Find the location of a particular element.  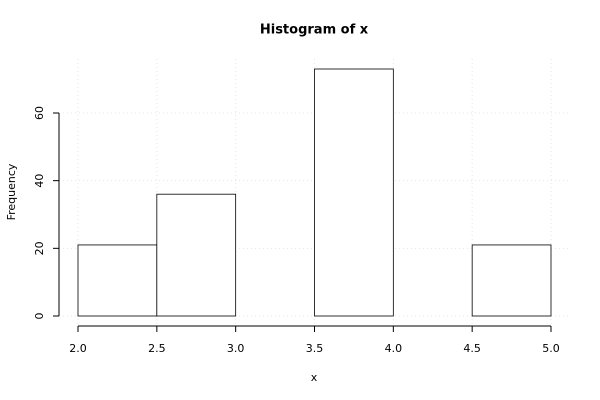

y-tick-label: 40 is located at coordinates (39, 181).